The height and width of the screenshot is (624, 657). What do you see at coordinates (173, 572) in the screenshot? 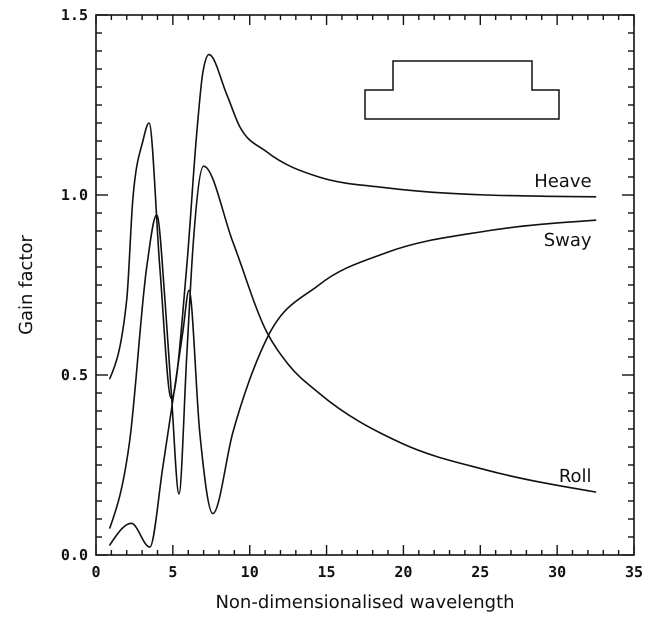
I see `x-tick-label: 5` at bounding box center [173, 572].